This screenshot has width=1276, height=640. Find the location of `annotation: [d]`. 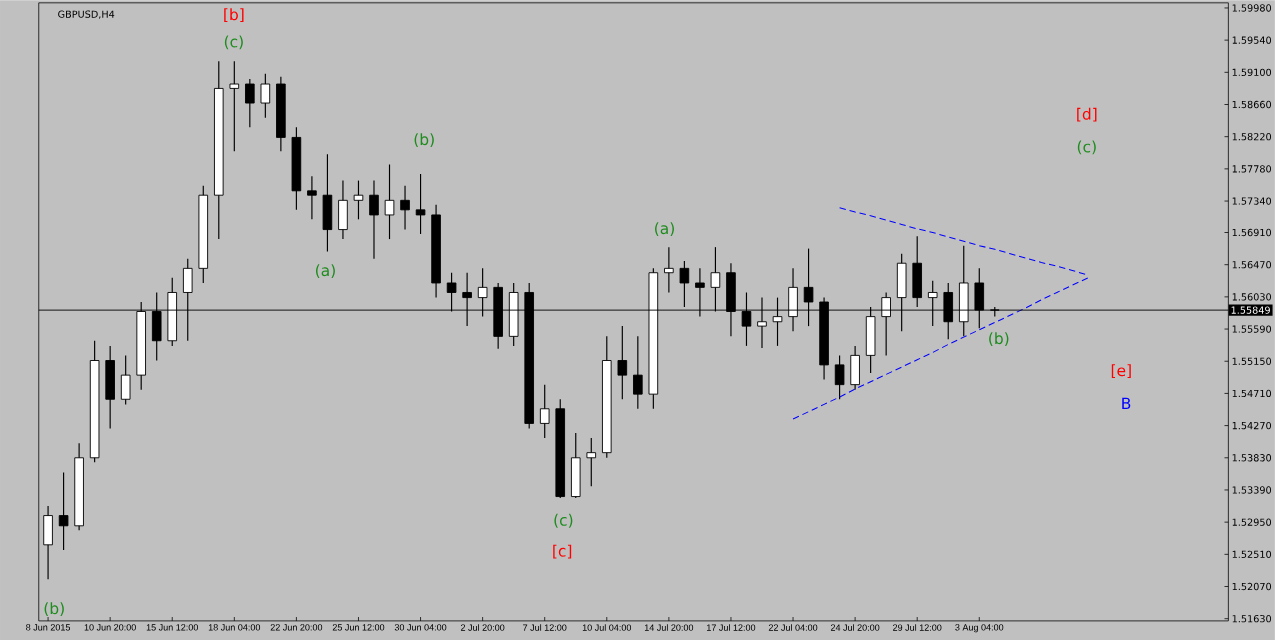

annotation: [d] is located at coordinates (1087, 114).